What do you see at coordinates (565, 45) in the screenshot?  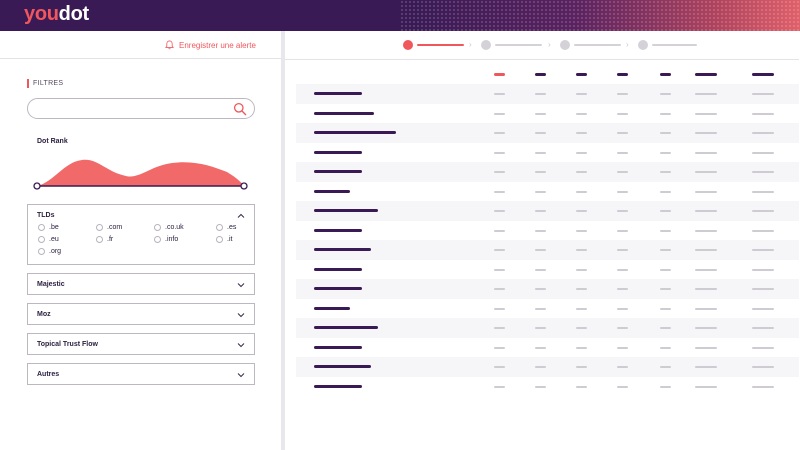 I see `step-3-dot` at bounding box center [565, 45].